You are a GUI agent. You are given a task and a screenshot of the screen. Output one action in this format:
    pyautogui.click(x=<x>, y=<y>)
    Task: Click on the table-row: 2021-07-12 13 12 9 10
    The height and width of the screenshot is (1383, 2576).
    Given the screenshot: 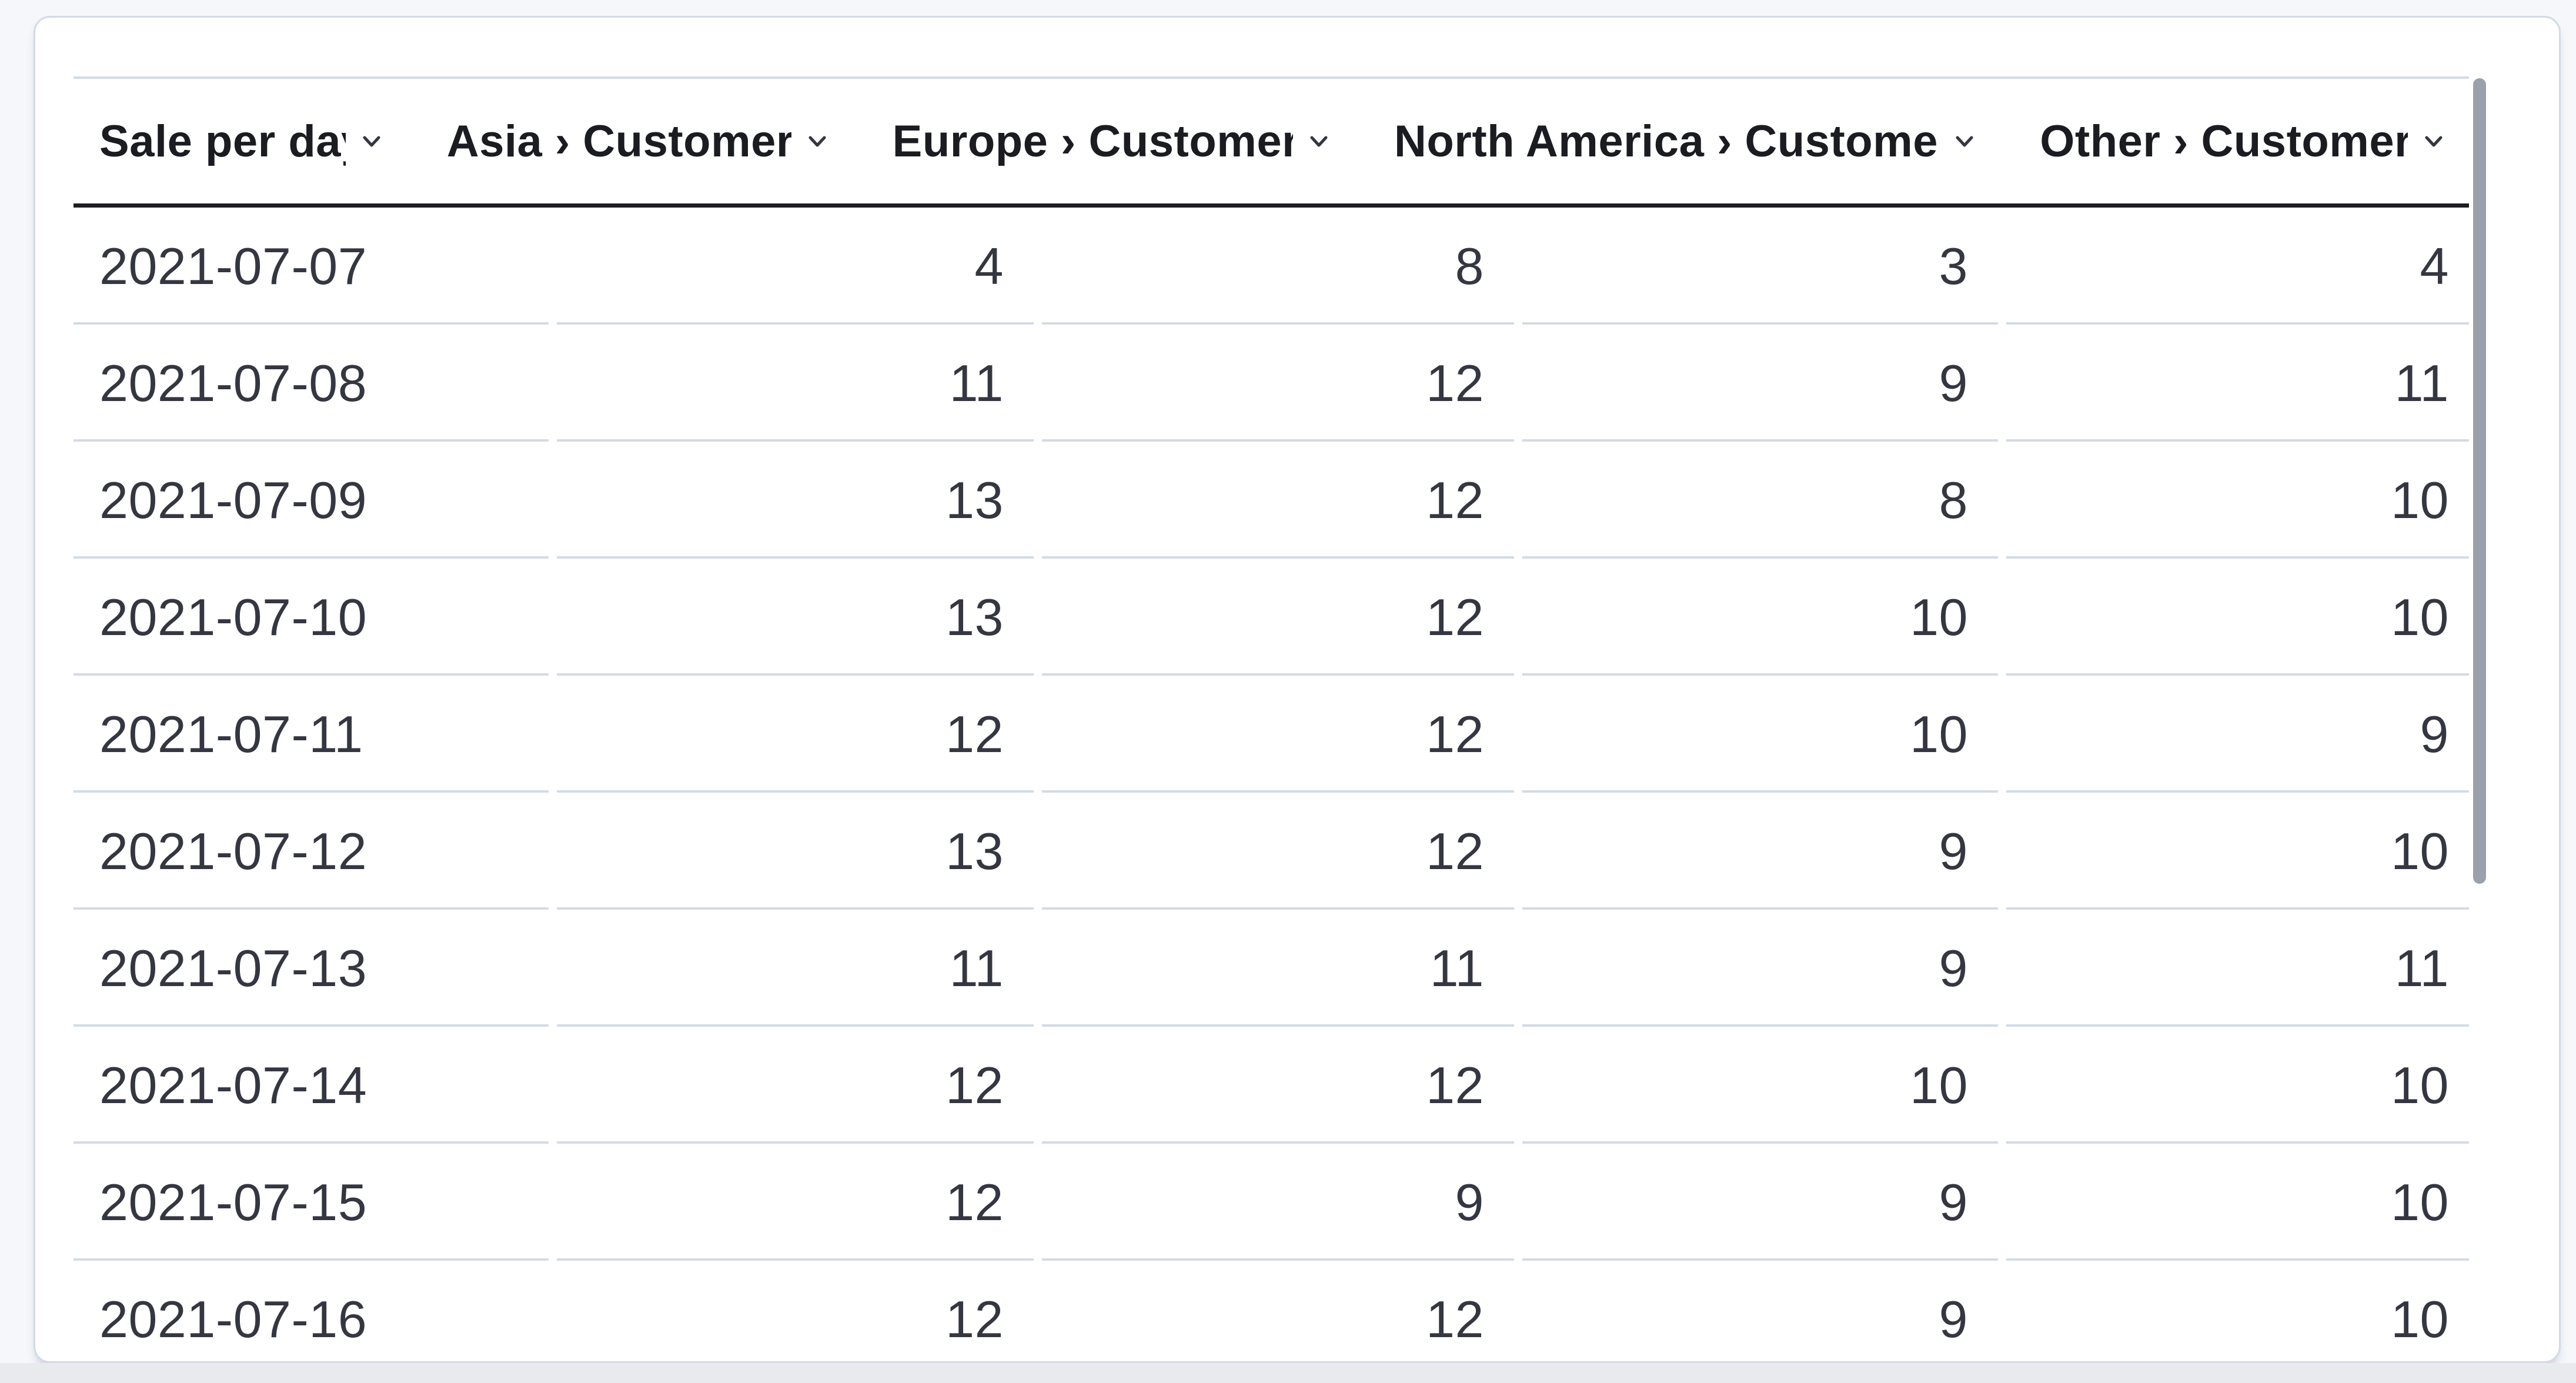 What is the action you would take?
    pyautogui.click(x=1271, y=851)
    